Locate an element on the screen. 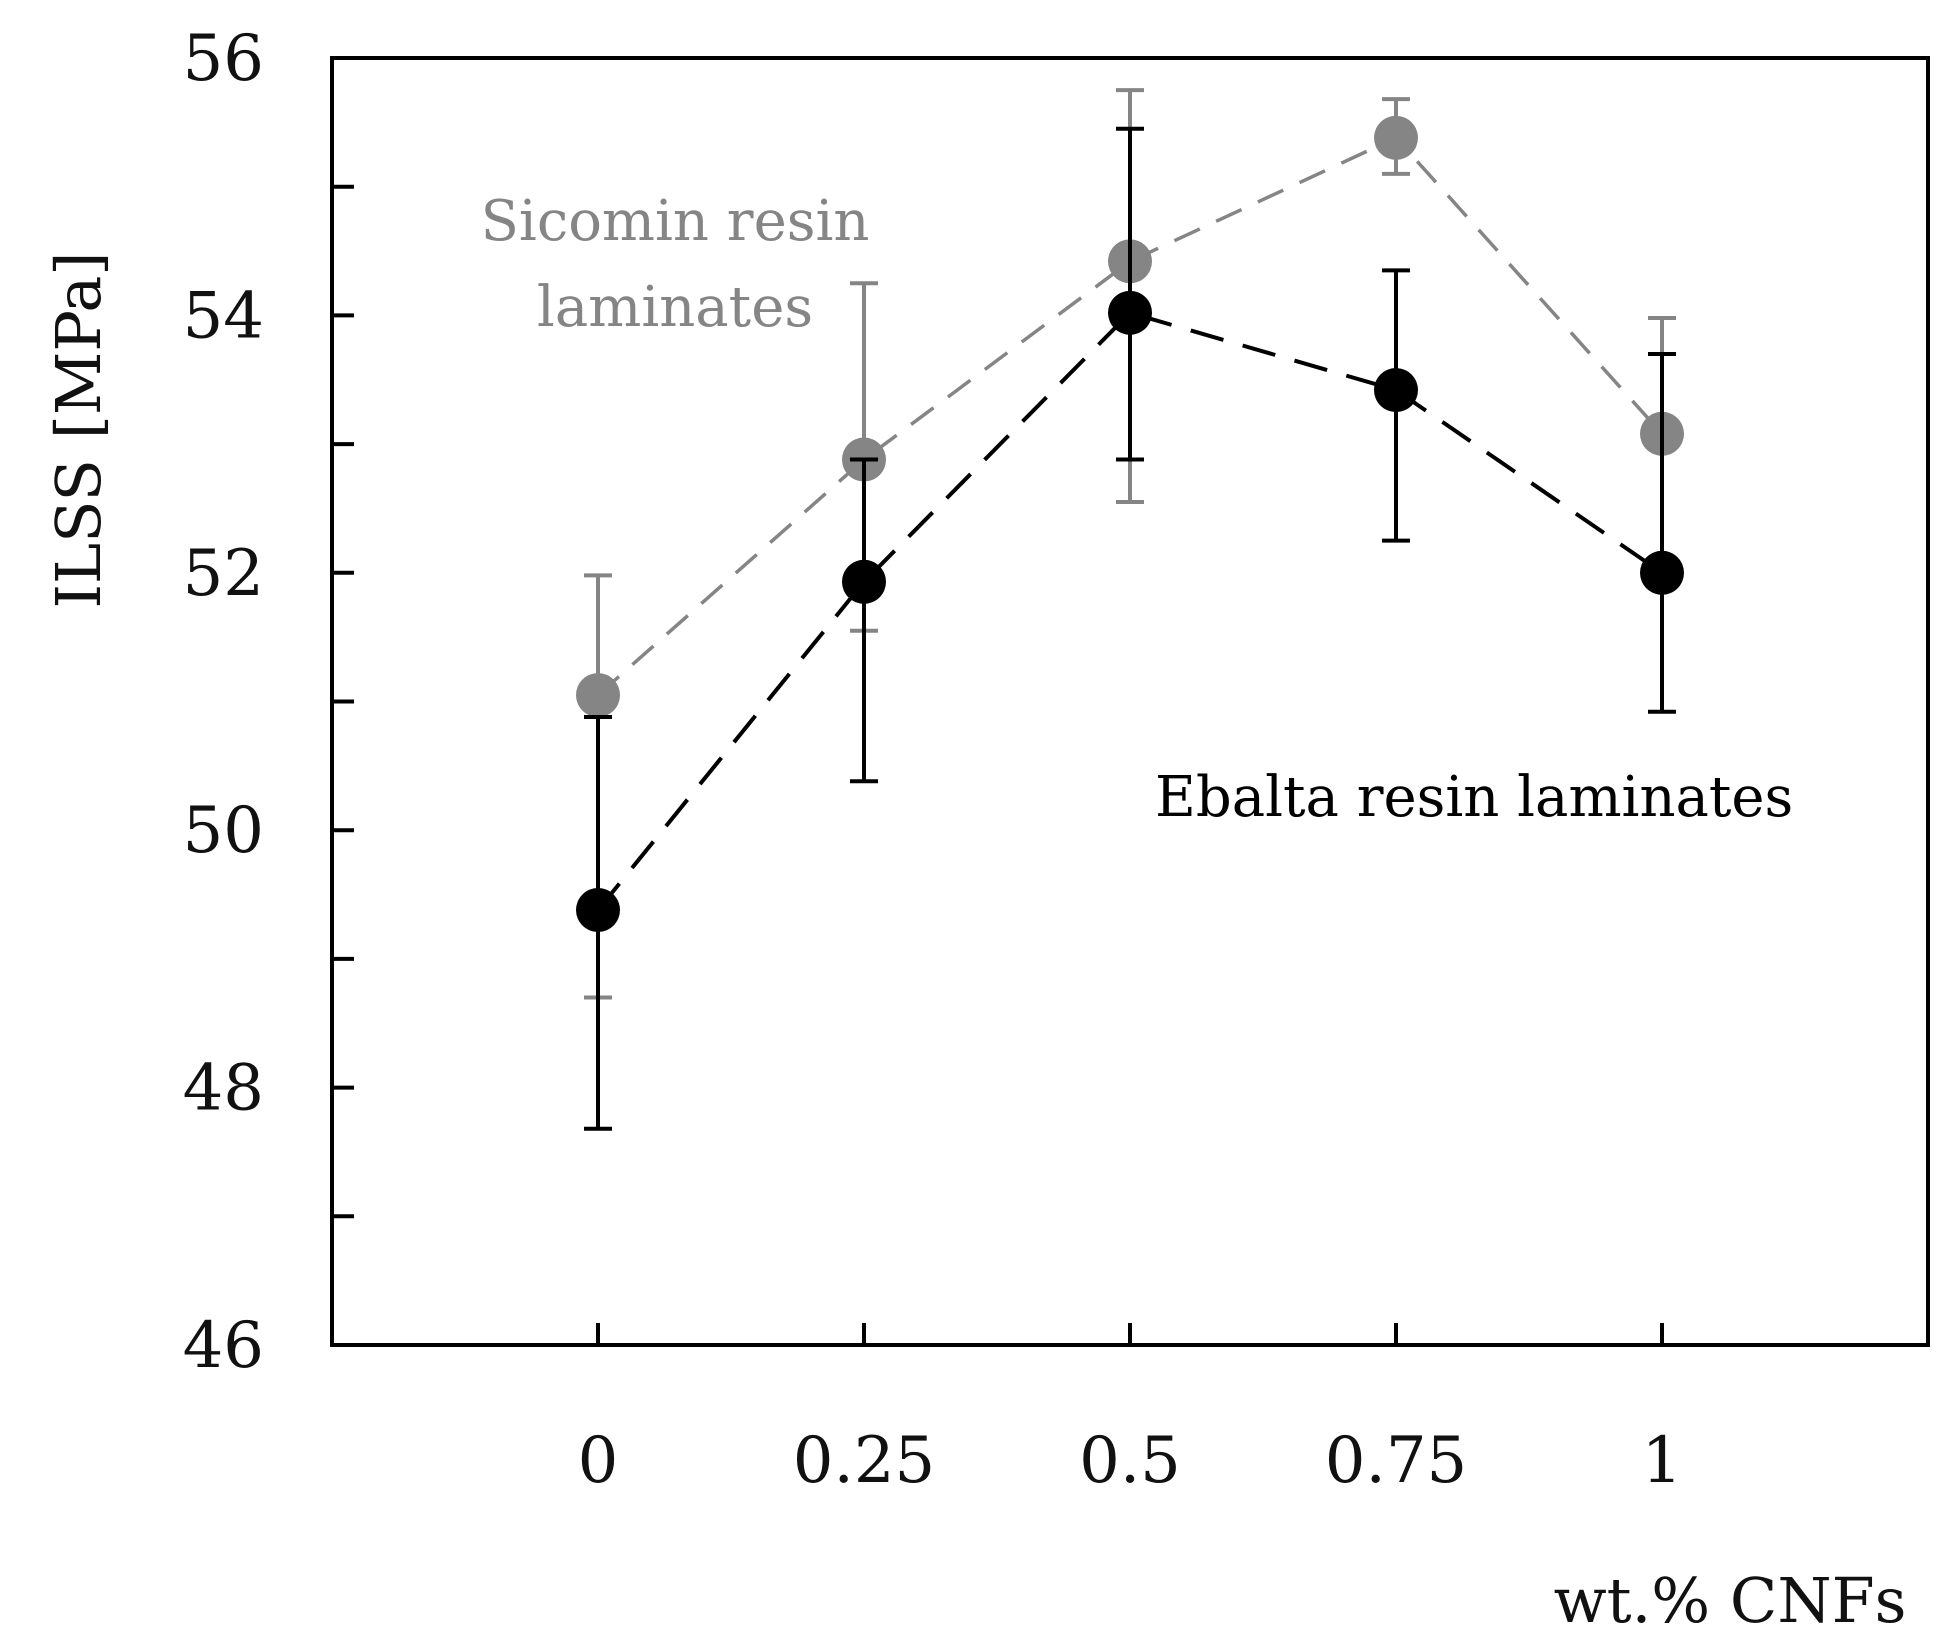 This screenshot has width=1956, height=1640. y-tick-label: 52 is located at coordinates (223, 574).